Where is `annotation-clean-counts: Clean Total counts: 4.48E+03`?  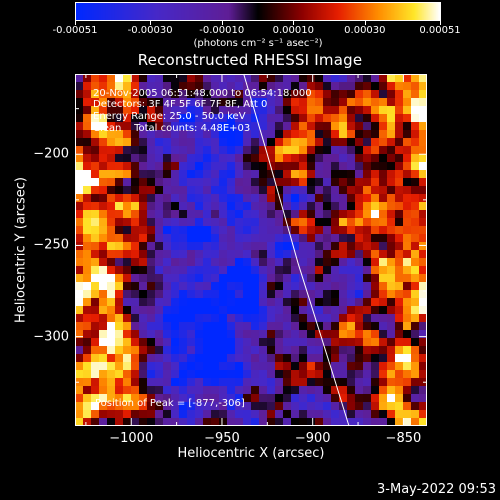
annotation-clean-counts: Clean Total counts: 4.48E+03 is located at coordinates (172, 128).